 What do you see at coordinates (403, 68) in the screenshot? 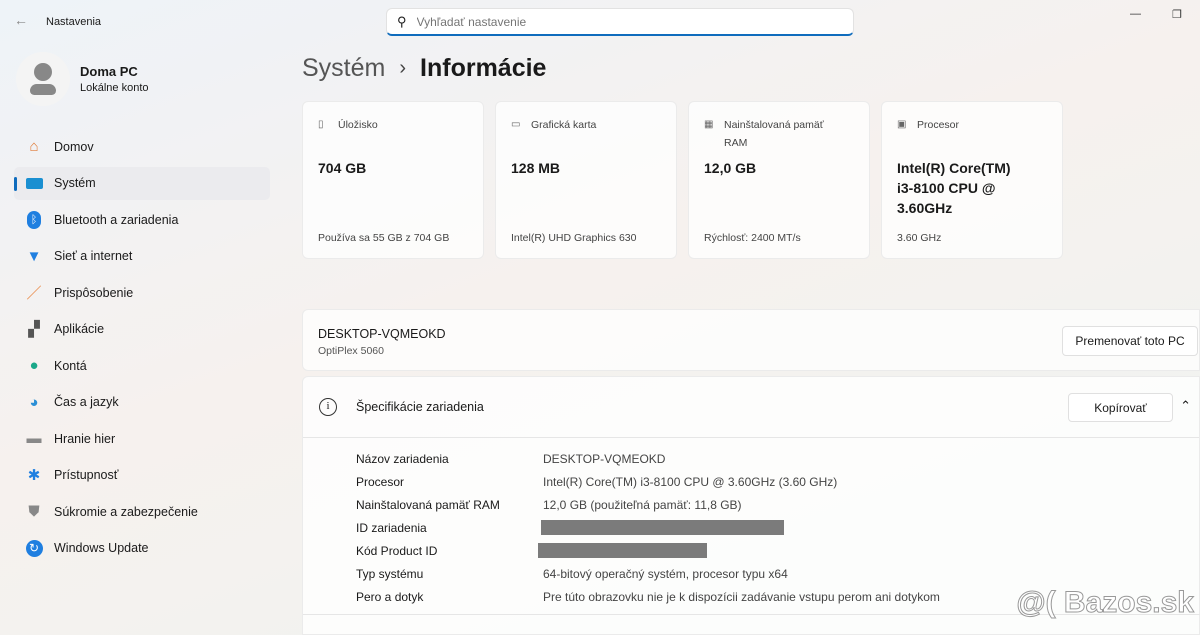
I see `chevron-right-icon: ›` at bounding box center [403, 68].